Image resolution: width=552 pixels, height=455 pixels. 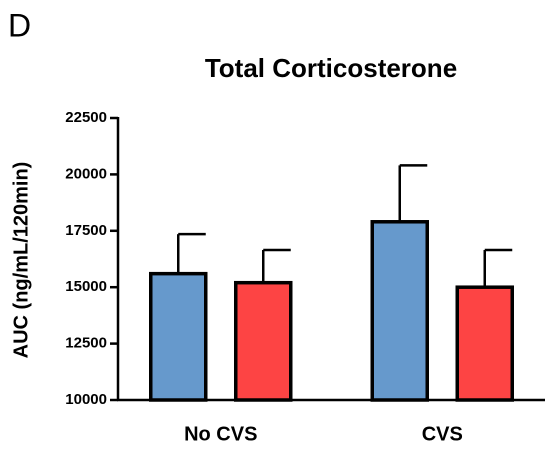 I want to click on x-tick-label: CVS, so click(x=442, y=434).